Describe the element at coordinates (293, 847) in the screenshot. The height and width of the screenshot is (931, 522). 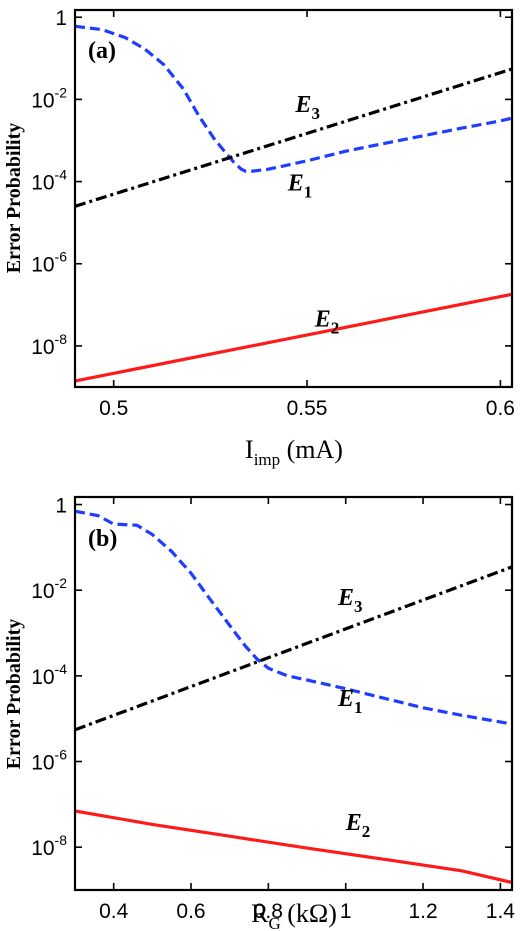
I see `series-line-e2-b` at that location.